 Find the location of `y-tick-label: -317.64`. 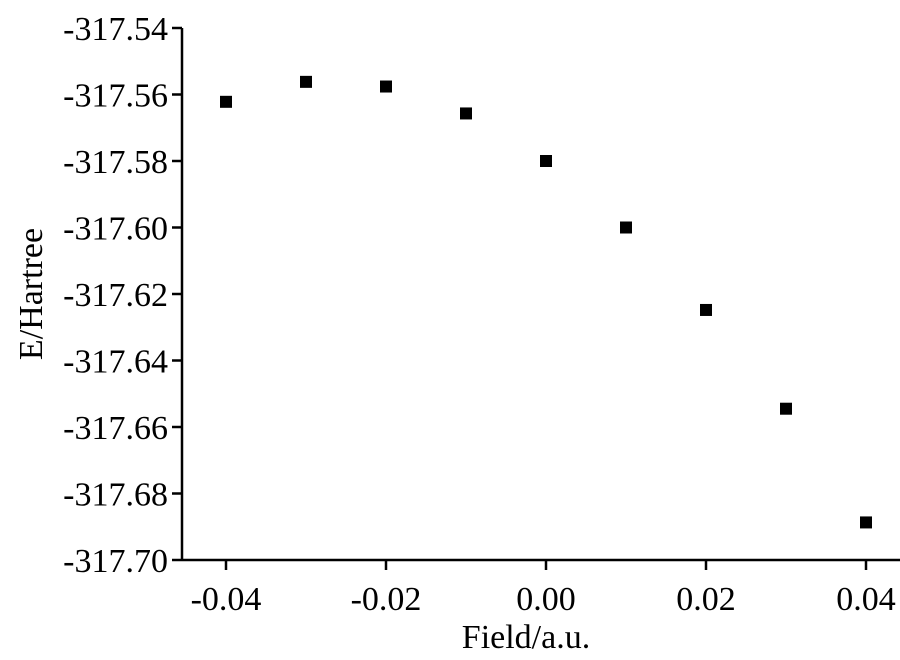

y-tick-label: -317.64 is located at coordinates (115, 362).